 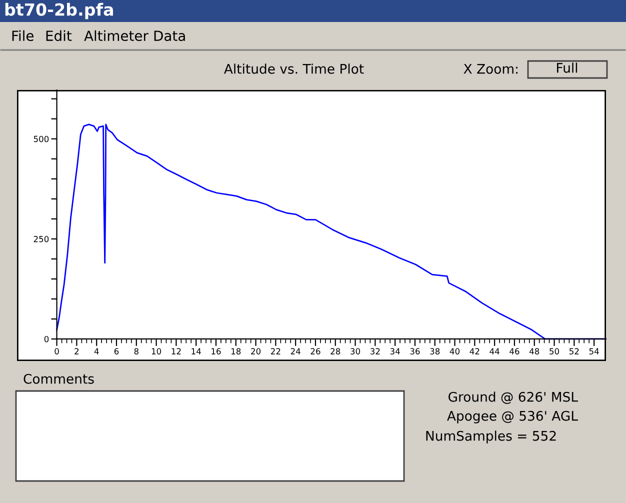 What do you see at coordinates (59, 379) in the screenshot?
I see `text: Comments` at bounding box center [59, 379].